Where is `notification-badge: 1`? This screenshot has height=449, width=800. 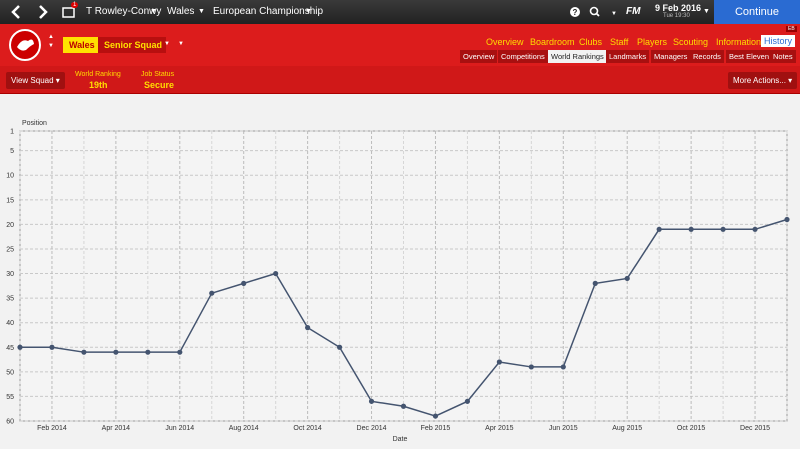
notification-badge: 1 is located at coordinates (75, 5).